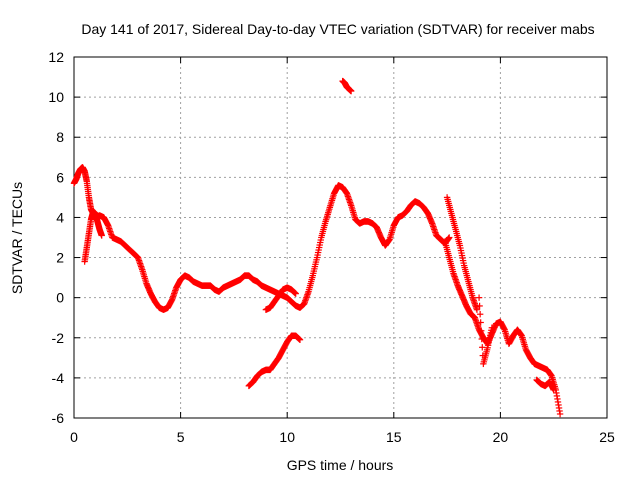  I want to click on x-tick-label: 20, so click(501, 437).